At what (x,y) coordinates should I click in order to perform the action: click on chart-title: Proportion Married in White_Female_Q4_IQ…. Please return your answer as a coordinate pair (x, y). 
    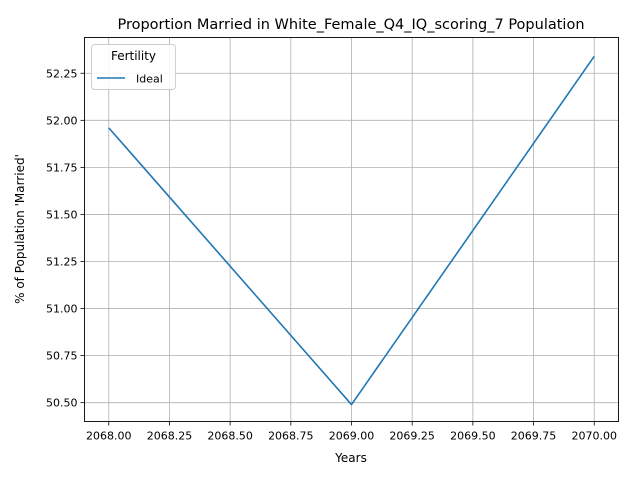
    Looking at the image, I should click on (350, 25).